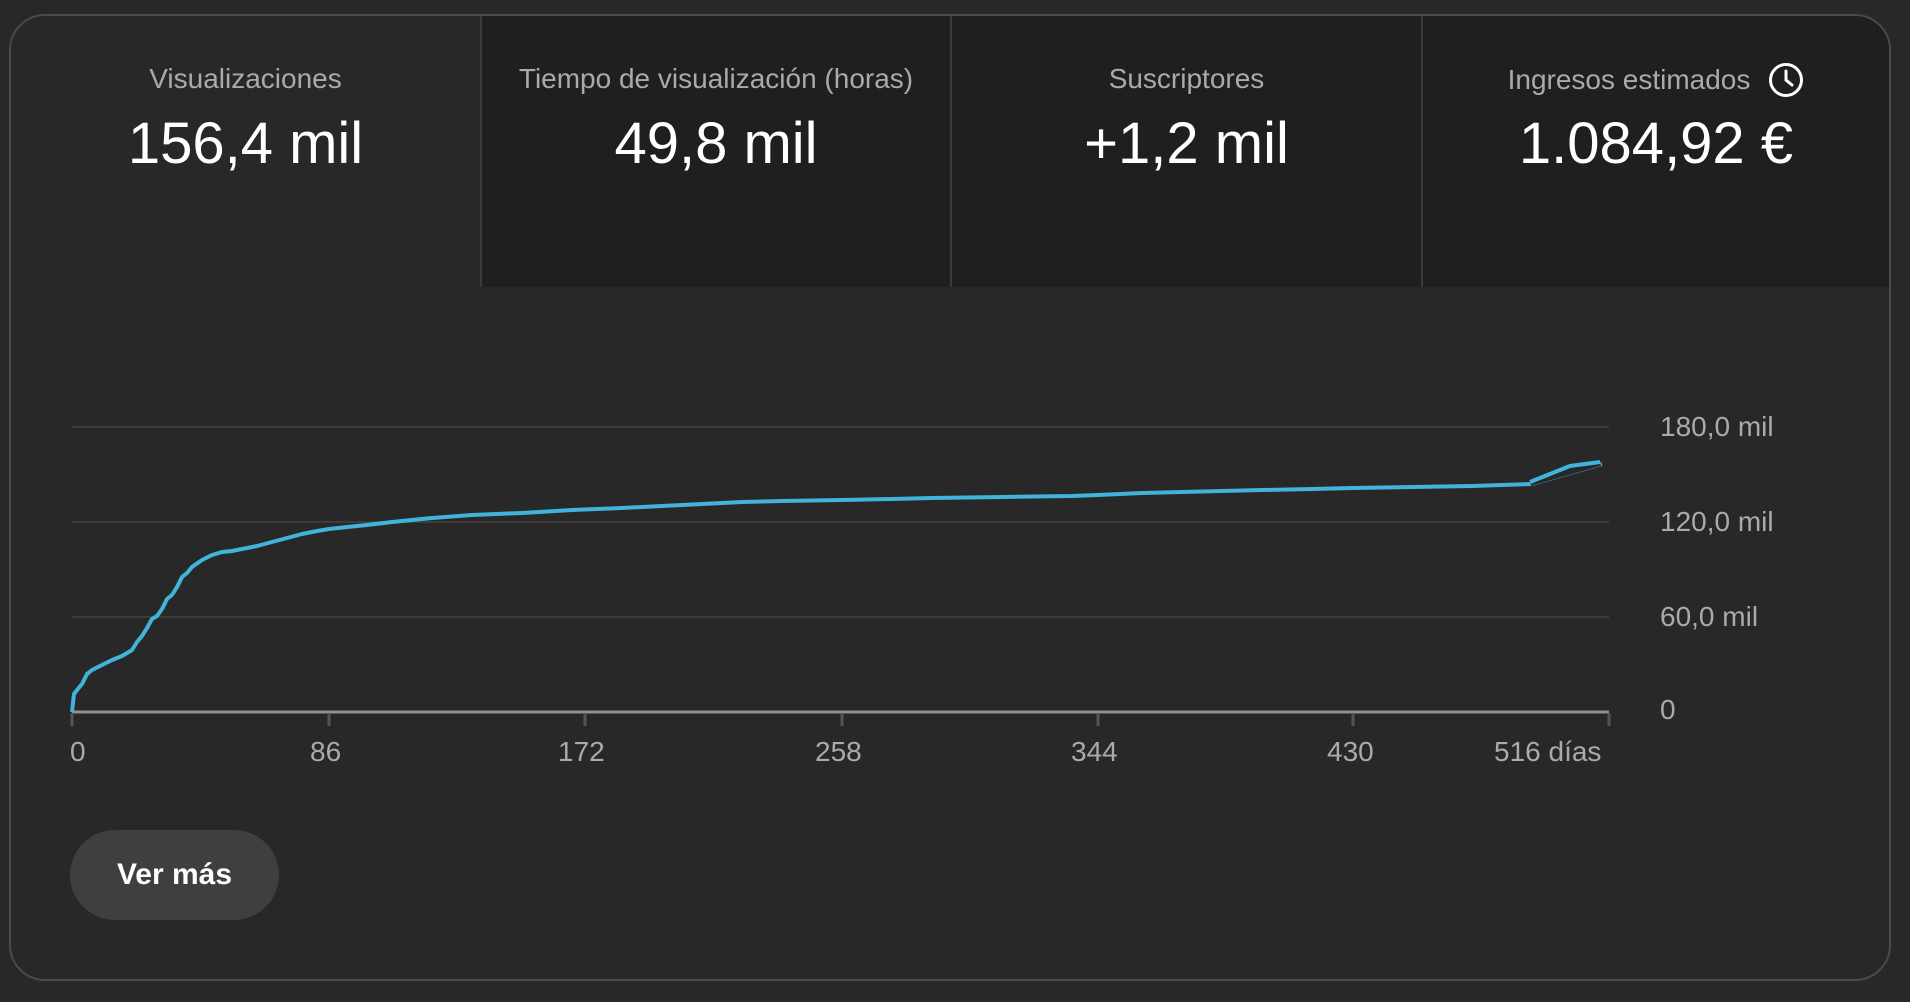 The image size is (1910, 1002). I want to click on y-axis-label: 180,0 mil, so click(1717, 426).